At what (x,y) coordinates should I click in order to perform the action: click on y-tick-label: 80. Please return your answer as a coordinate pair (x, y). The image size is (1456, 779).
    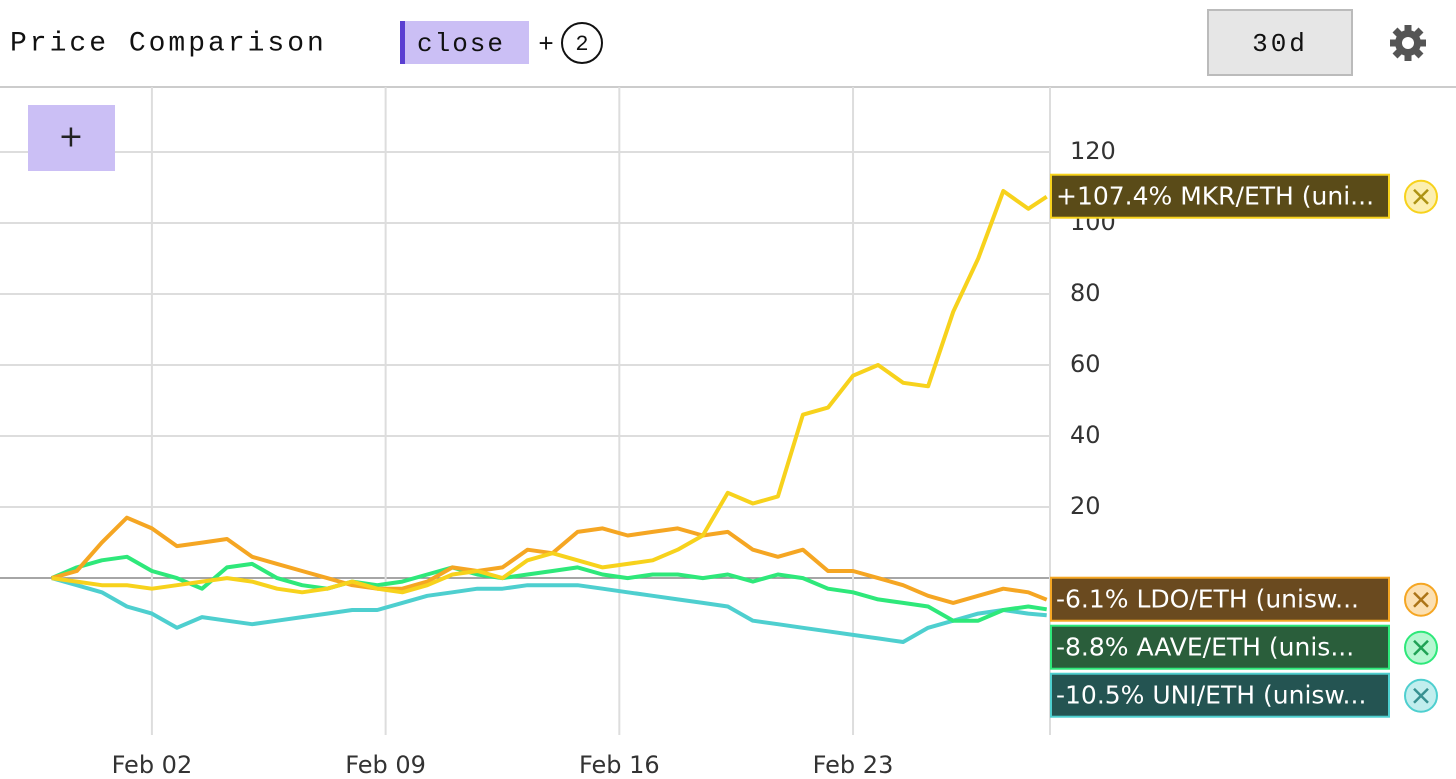
    Looking at the image, I should click on (1085, 293).